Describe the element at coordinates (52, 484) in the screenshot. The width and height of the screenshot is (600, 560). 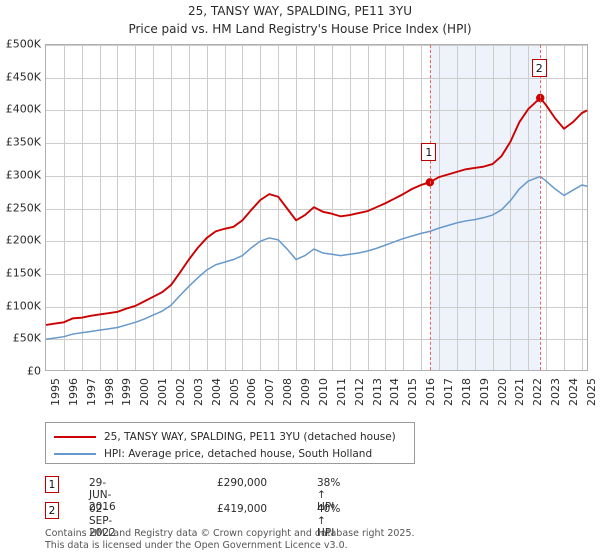
I see `transaction-badge: 1` at that location.